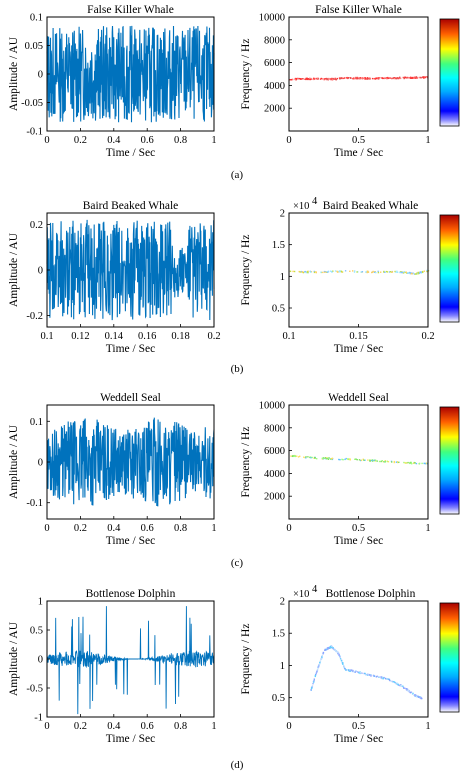 The image size is (474, 775). I want to click on spectrogram-ylabel: Frequency / Hz, so click(246, 270).